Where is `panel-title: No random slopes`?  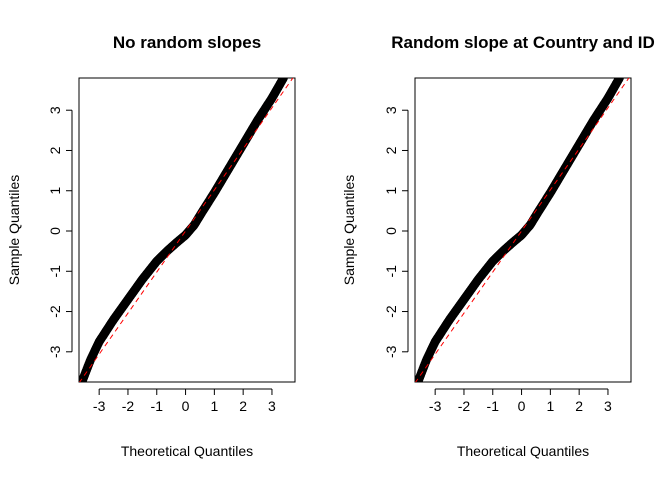
panel-title: No random slopes is located at coordinates (187, 42).